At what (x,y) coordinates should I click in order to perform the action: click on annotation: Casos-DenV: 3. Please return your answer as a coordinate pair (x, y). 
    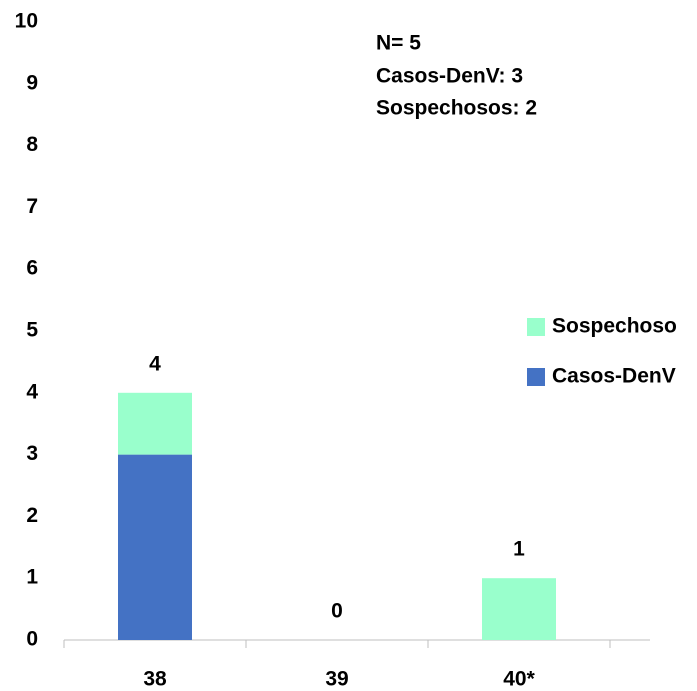
    Looking at the image, I should click on (449, 76).